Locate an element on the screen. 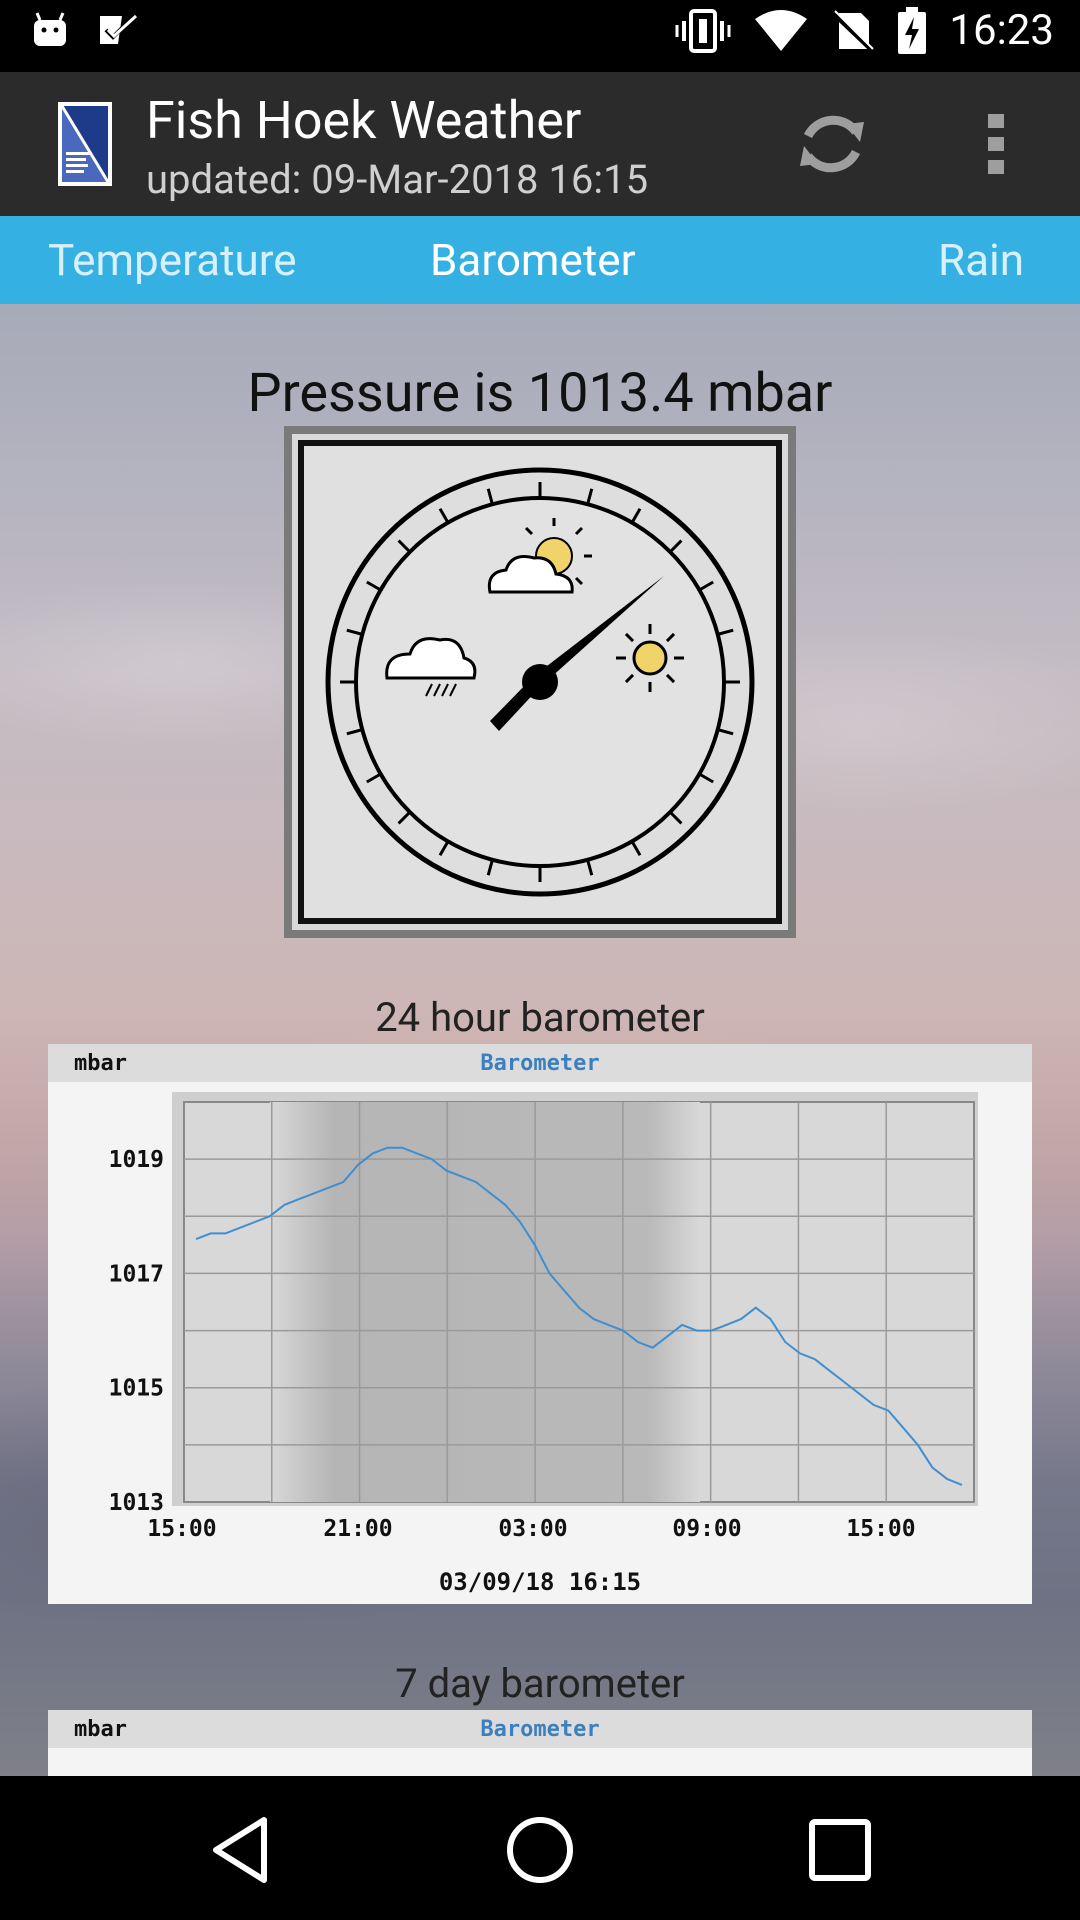 The image size is (1080, 1920). chart-7d-caption: 7 day barometer is located at coordinates (540, 1683).